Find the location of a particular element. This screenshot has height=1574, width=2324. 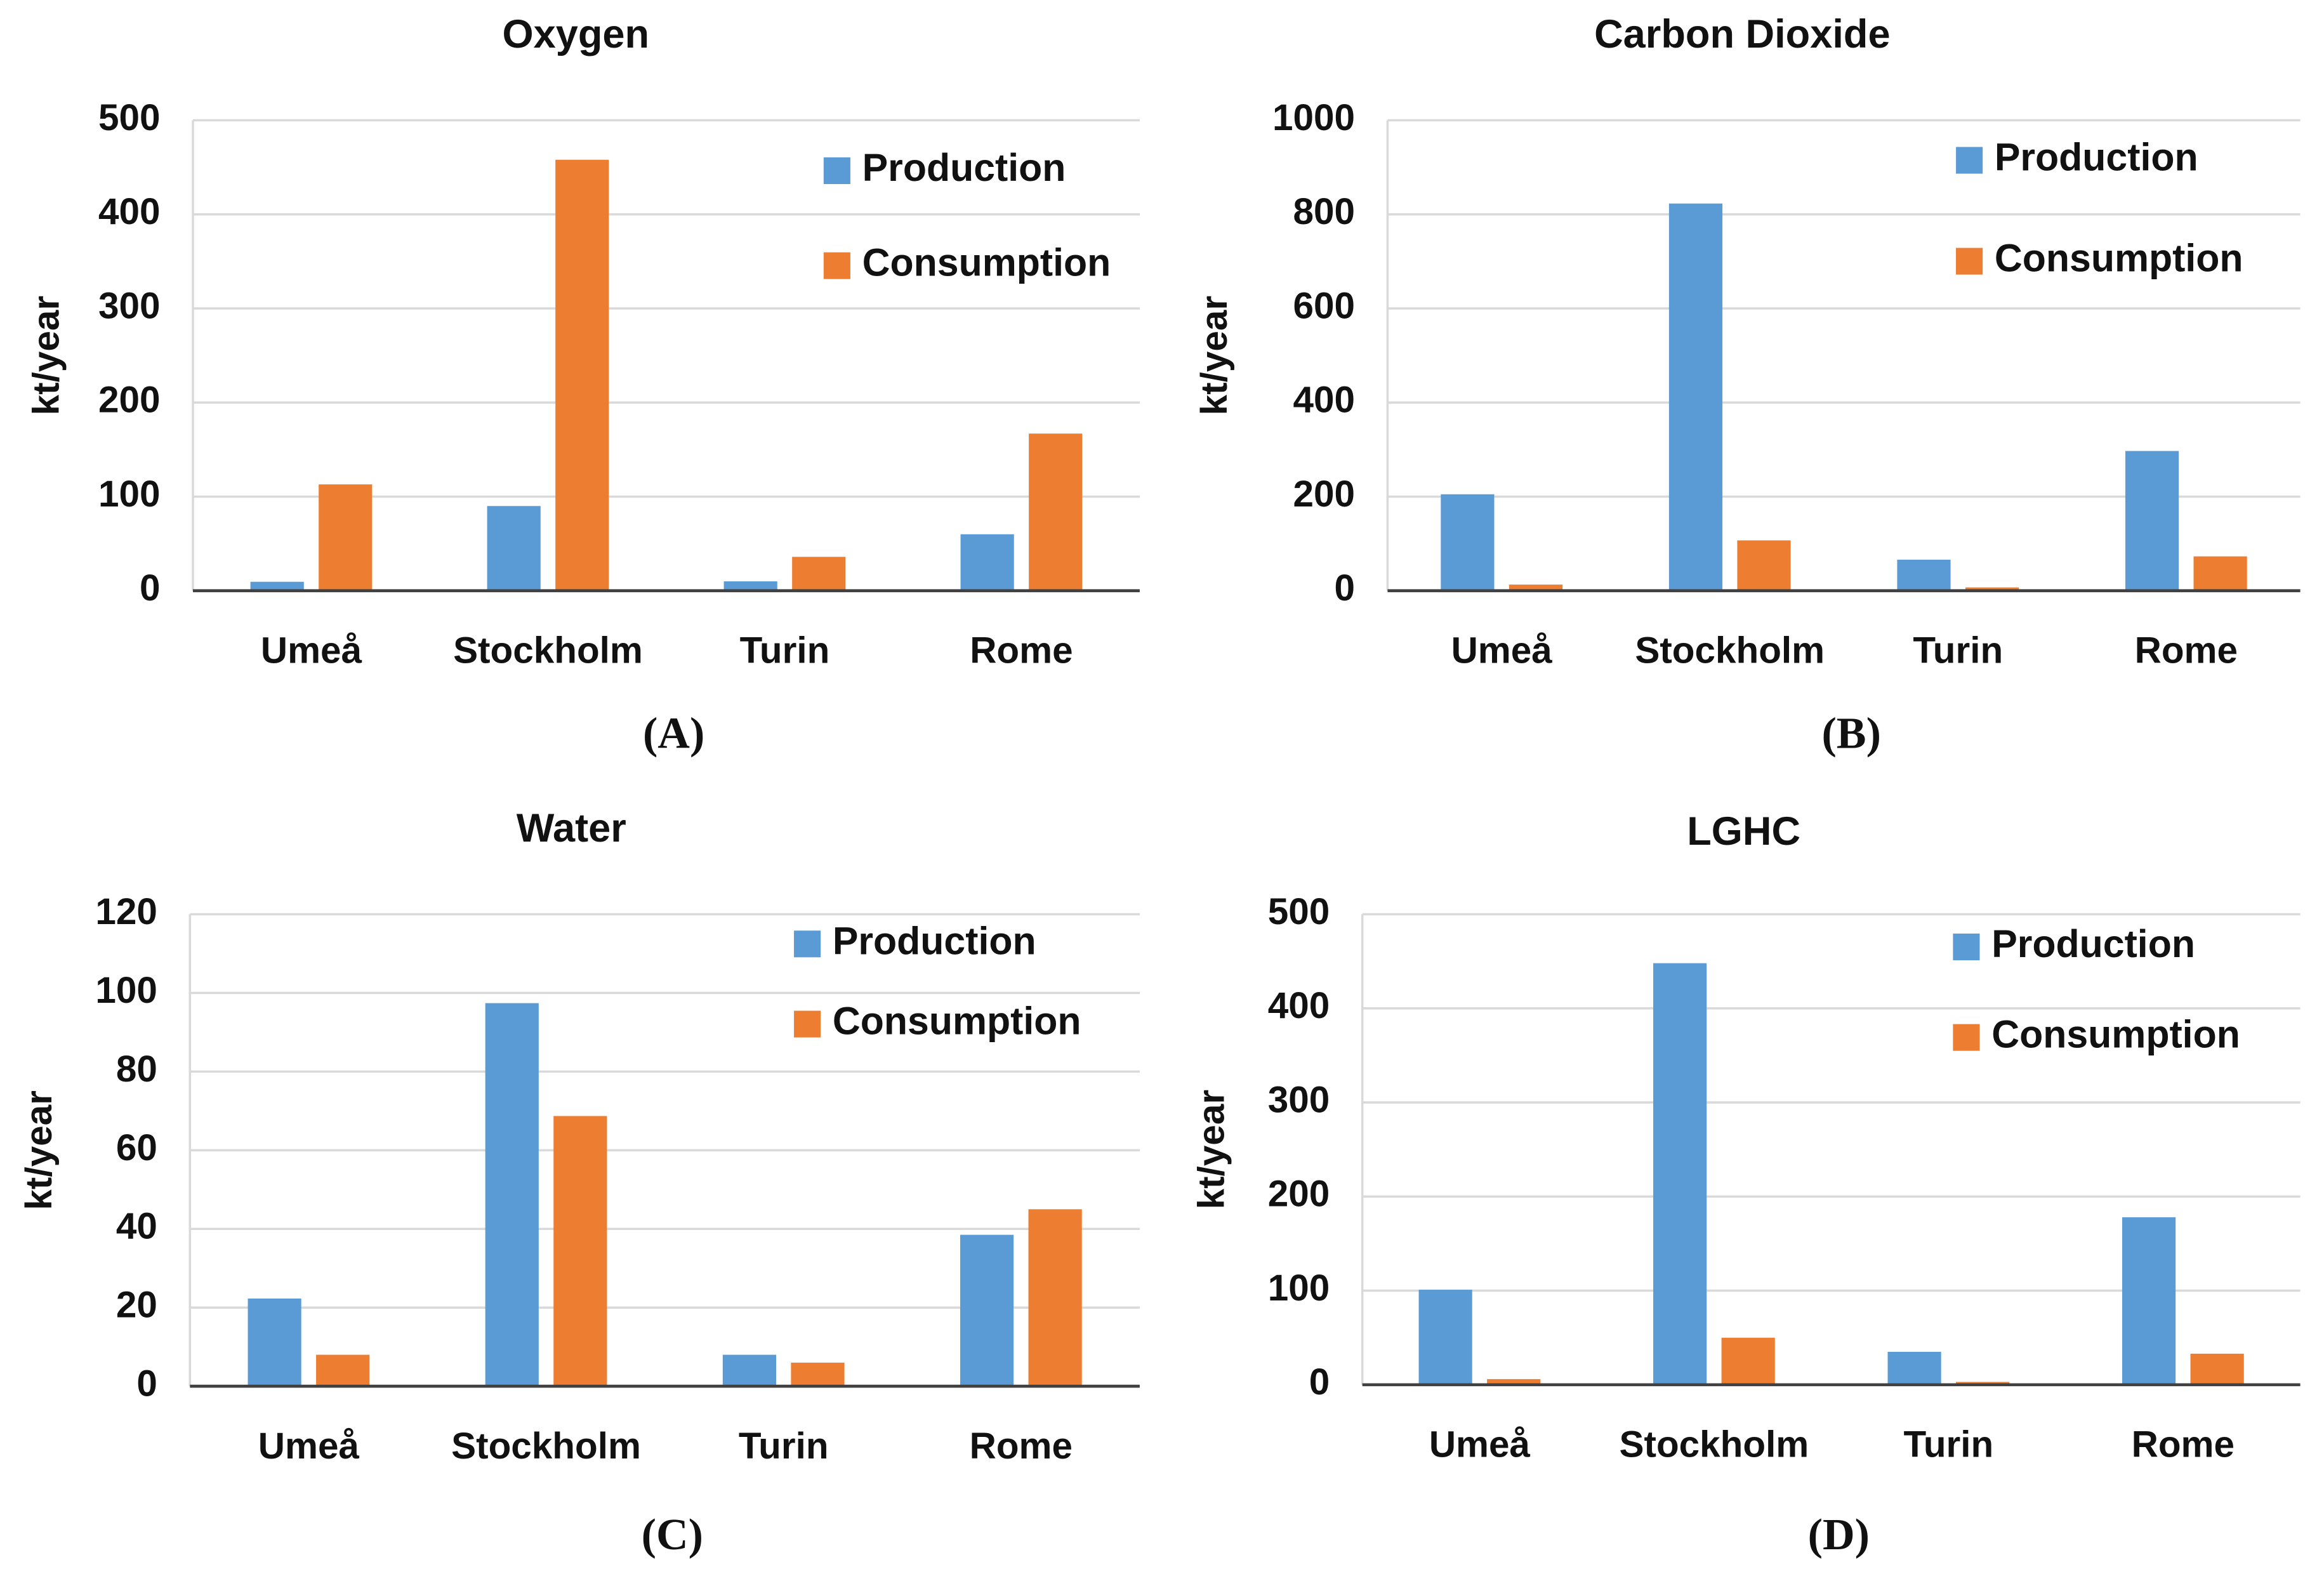

y-tick-label: 800 is located at coordinates (1324, 211).